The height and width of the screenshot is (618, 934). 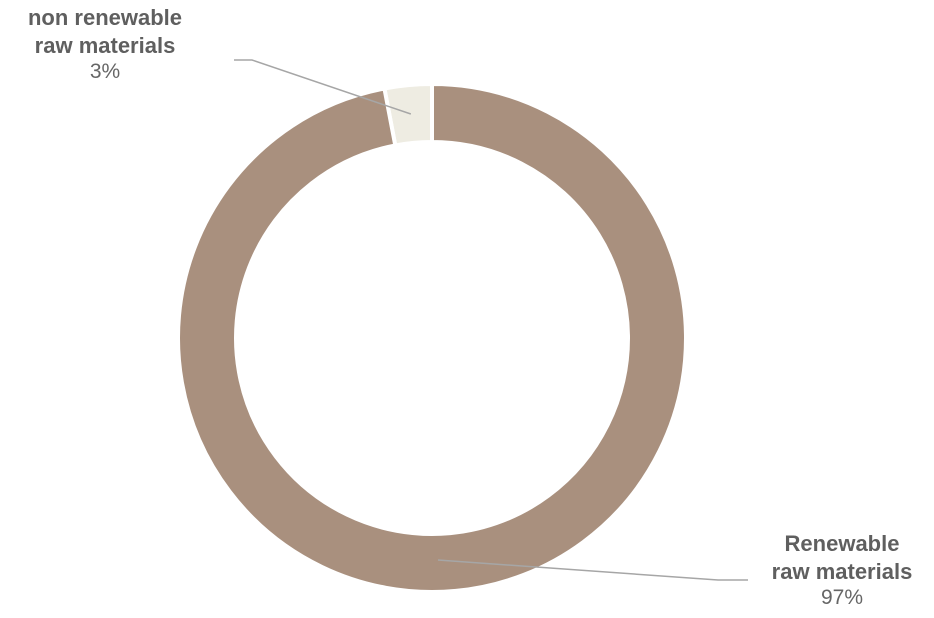 I want to click on slice-label-renewable: Renewable raw materials 97%, so click(x=842, y=570).